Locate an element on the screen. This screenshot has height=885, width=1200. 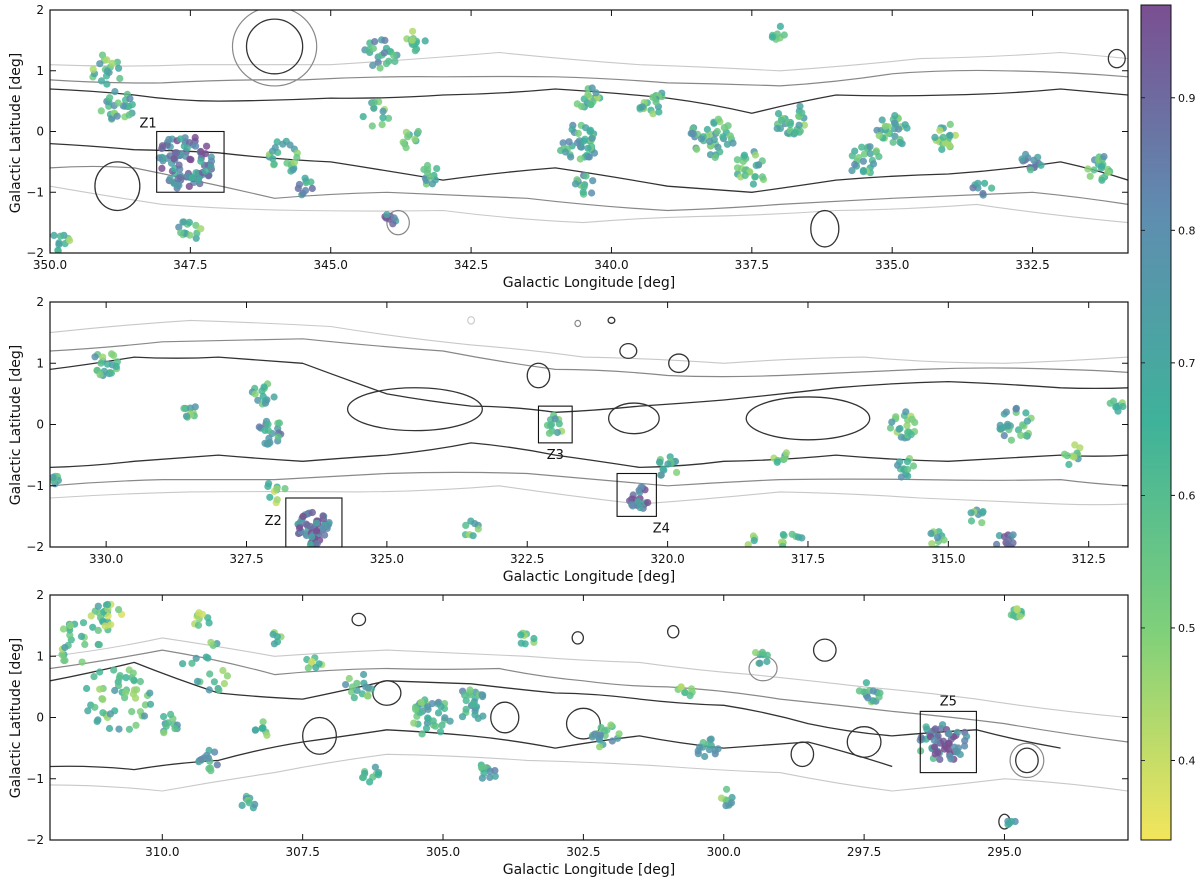
x-tick-label: 312.5 is located at coordinates (1089, 559).